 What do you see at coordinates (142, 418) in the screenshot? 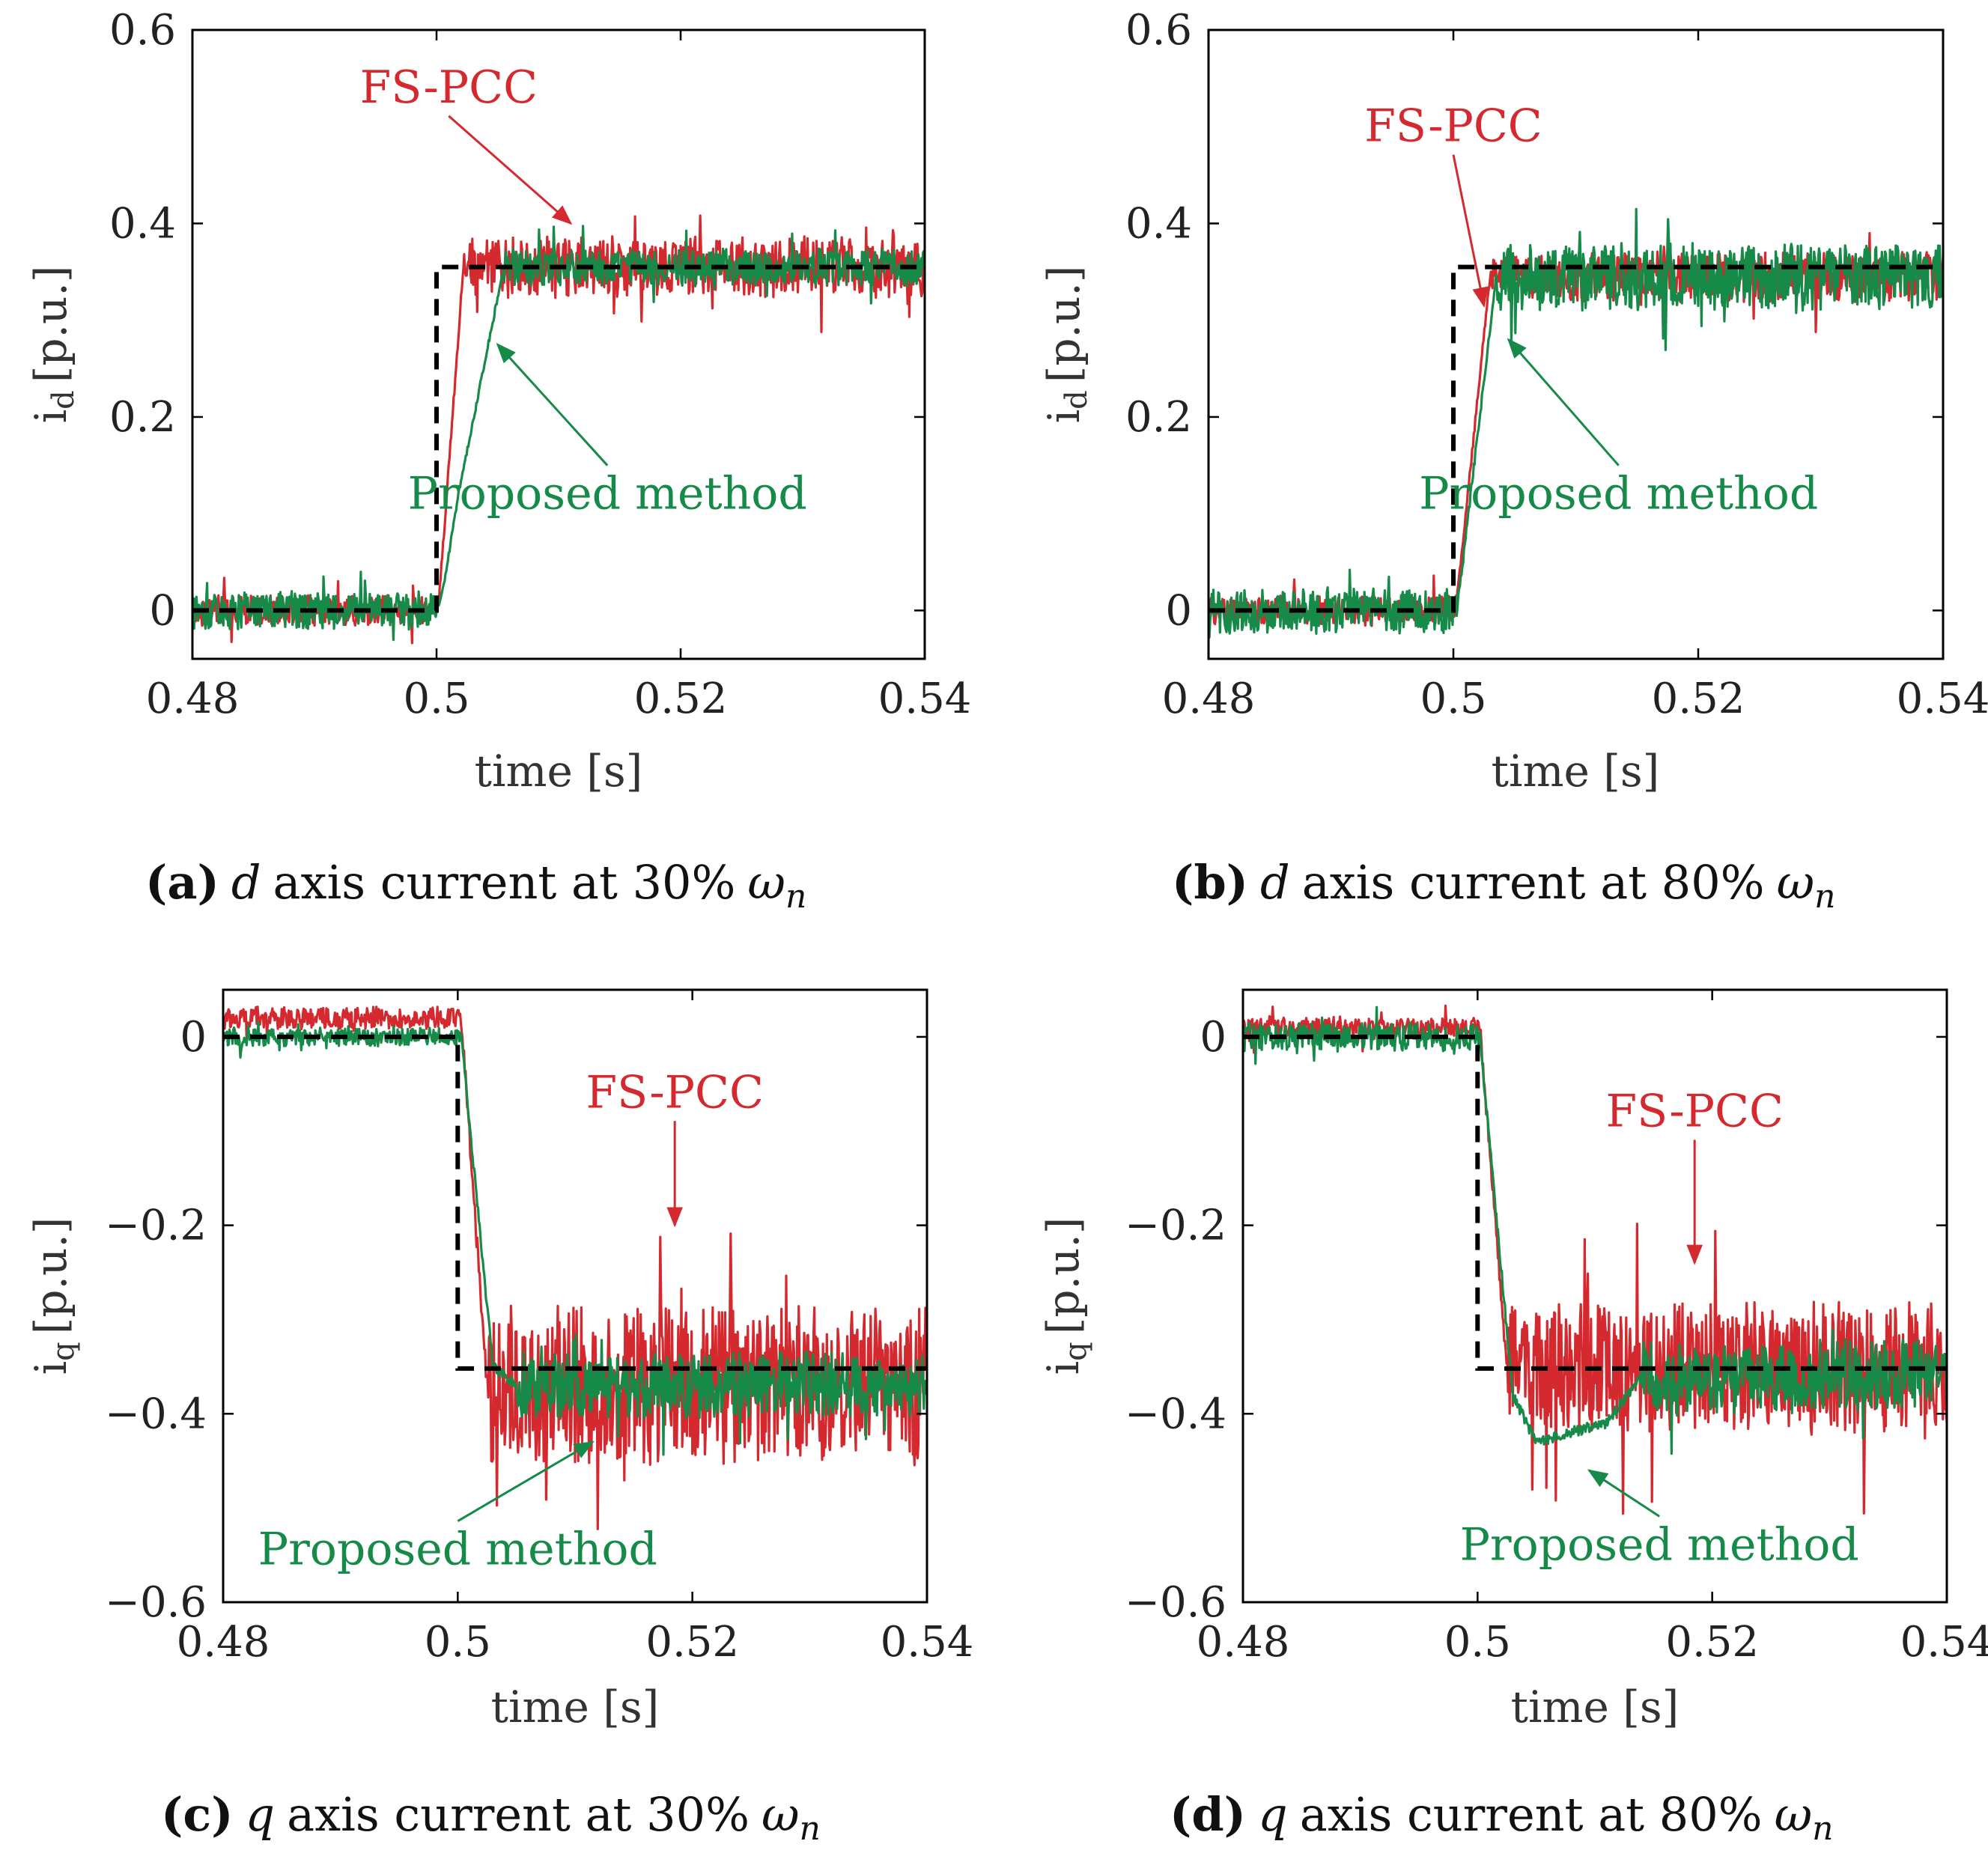
I see `y-tick-label: 0.2` at bounding box center [142, 418].